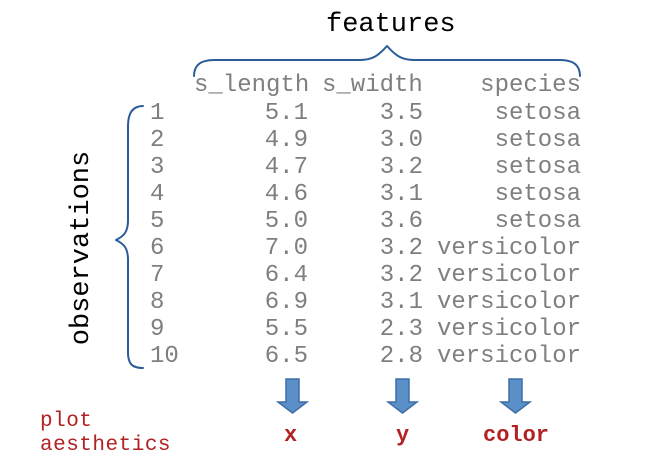 The image size is (665, 473). I want to click on row-index: 7, so click(157, 275).